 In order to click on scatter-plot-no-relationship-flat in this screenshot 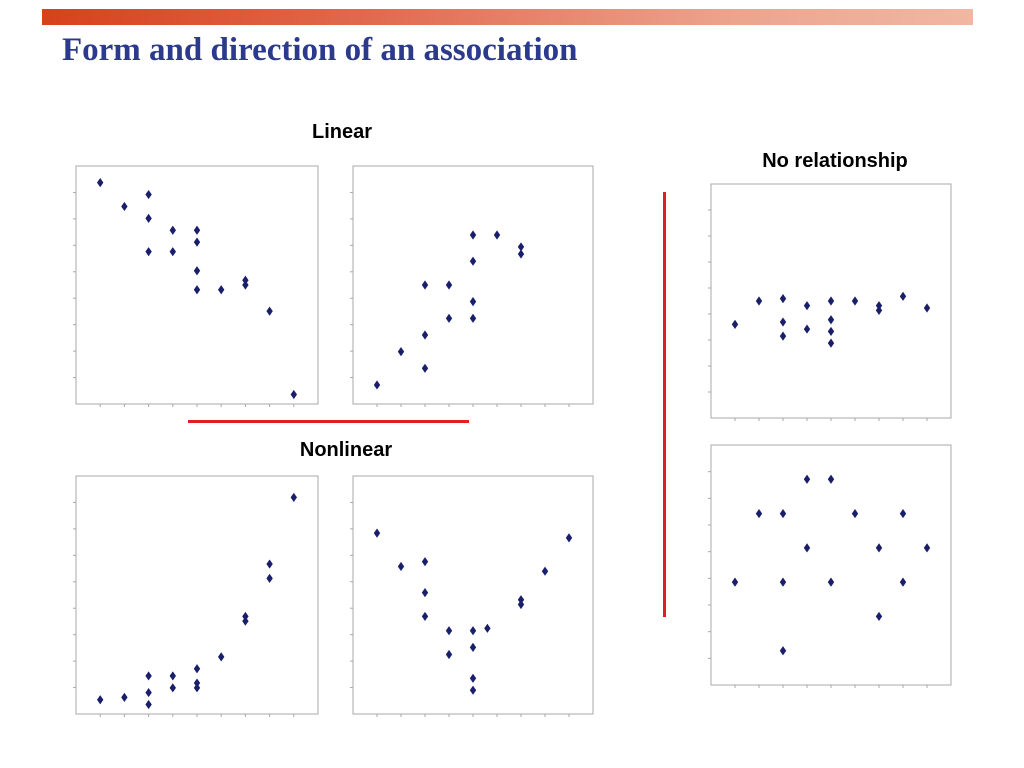, I will do `click(830, 302)`.